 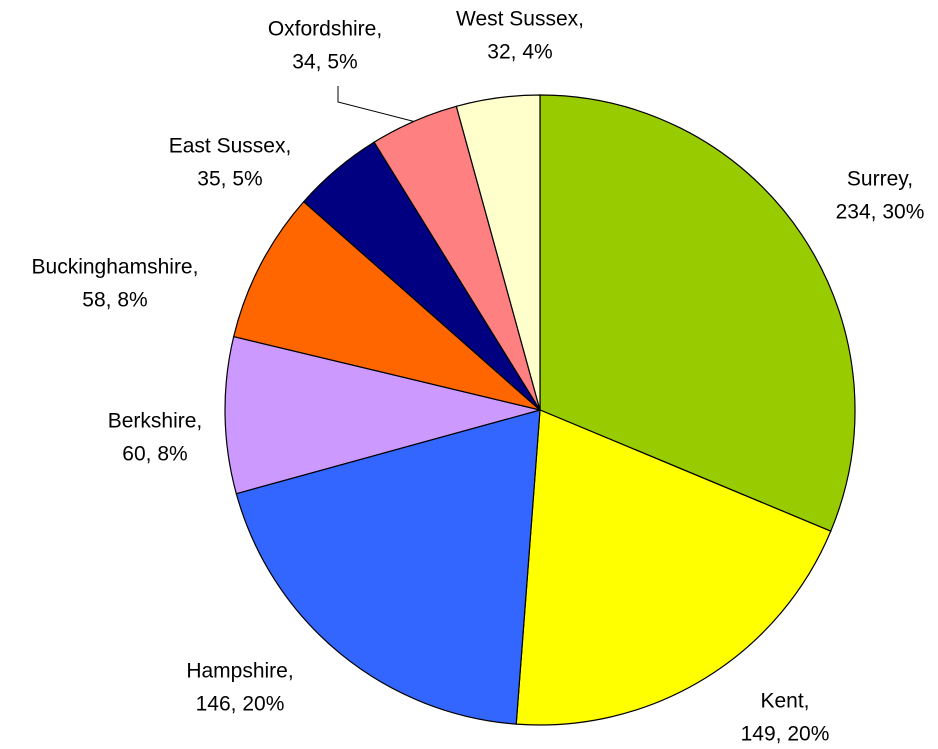 I want to click on slice-label-value: 234, 30%, so click(x=880, y=212).